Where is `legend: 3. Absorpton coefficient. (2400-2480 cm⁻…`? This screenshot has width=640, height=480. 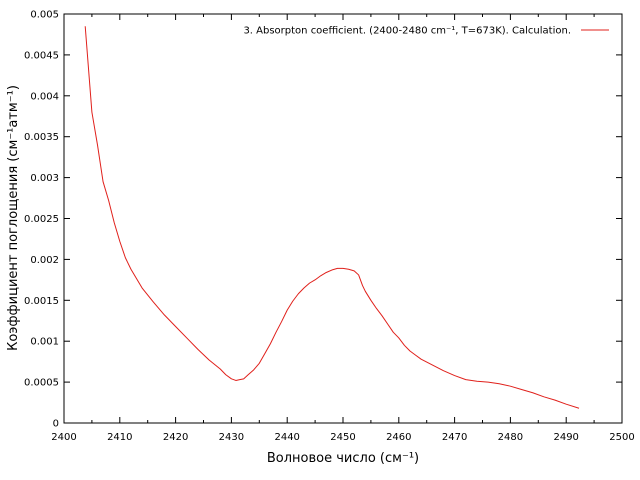
legend: 3. Absorpton coefficient. (2400-2480 cm⁻… is located at coordinates (426, 31).